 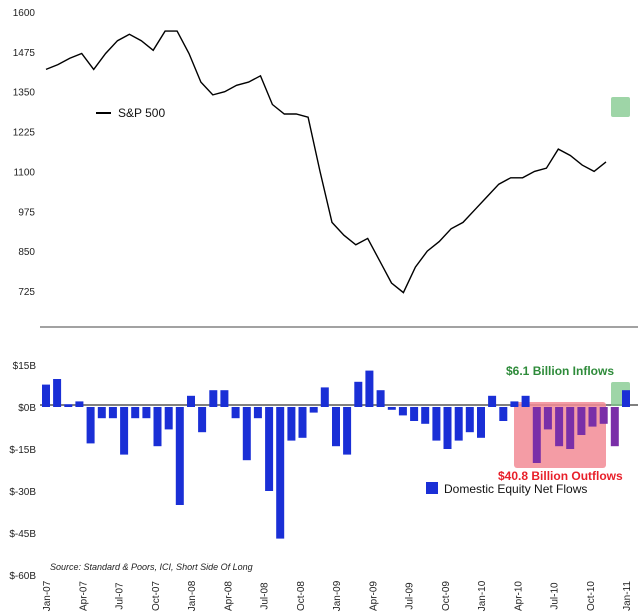 I want to click on sp500-y-tick: 1350, so click(x=24, y=93).